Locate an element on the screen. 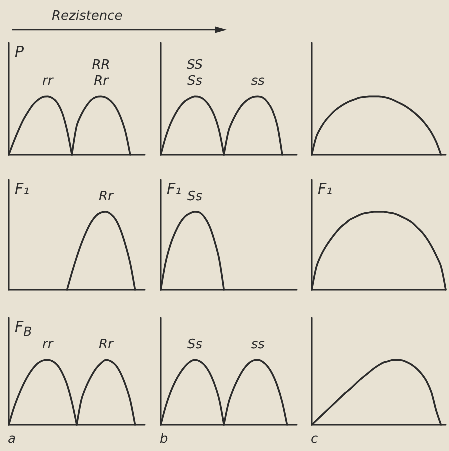  text: b is located at coordinates (164, 439).